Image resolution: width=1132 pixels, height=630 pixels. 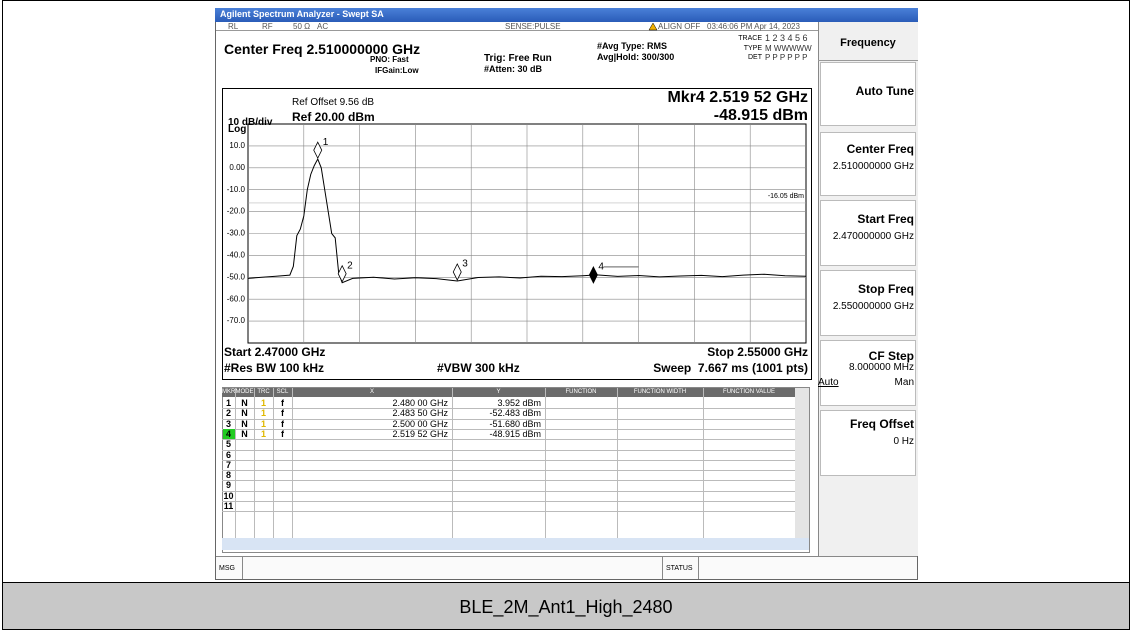 I want to click on rbw: #Res BW 100 kHz, so click(x=274, y=368).